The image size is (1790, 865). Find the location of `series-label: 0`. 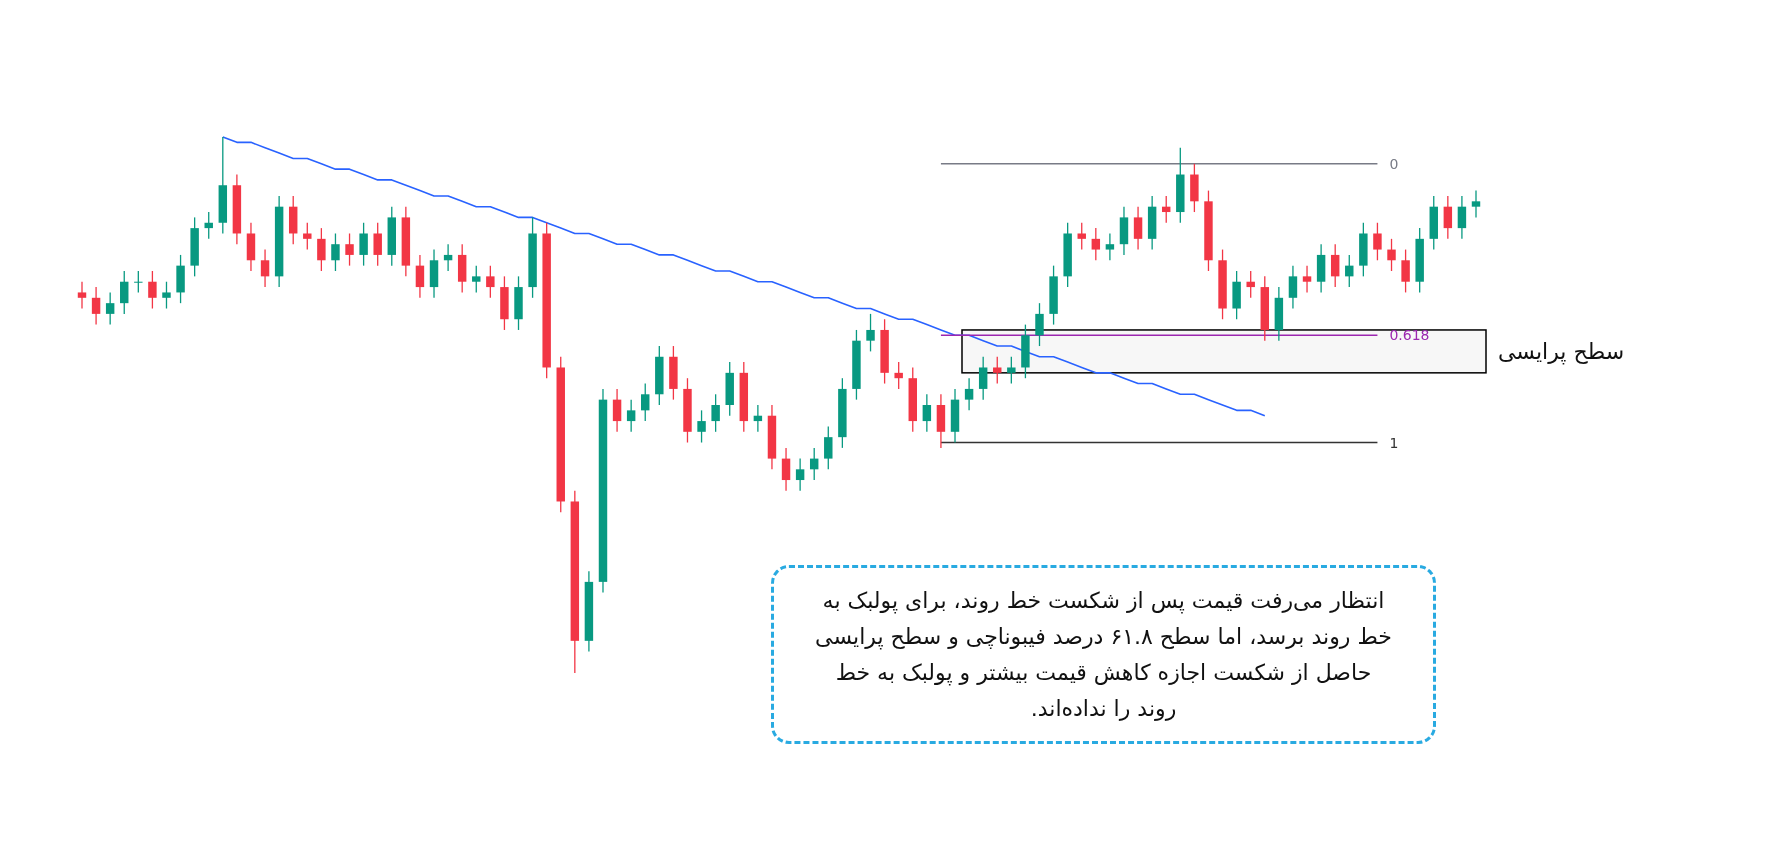

series-label: 0 is located at coordinates (1394, 163).